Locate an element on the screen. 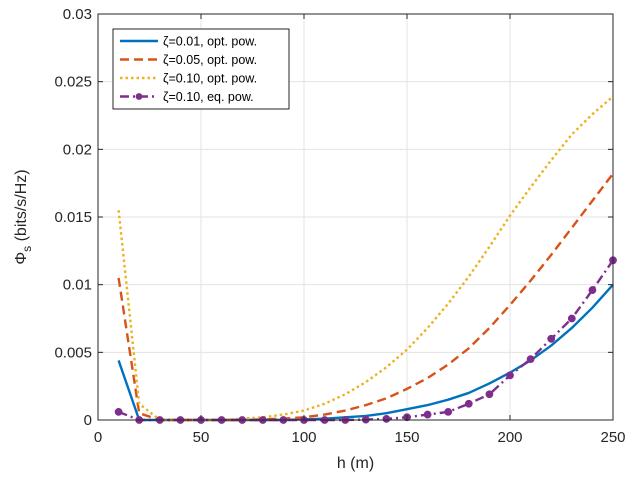 The width and height of the screenshot is (633, 478). legend-label-4: ζ=0.10, eq. pow. is located at coordinates (208, 97).